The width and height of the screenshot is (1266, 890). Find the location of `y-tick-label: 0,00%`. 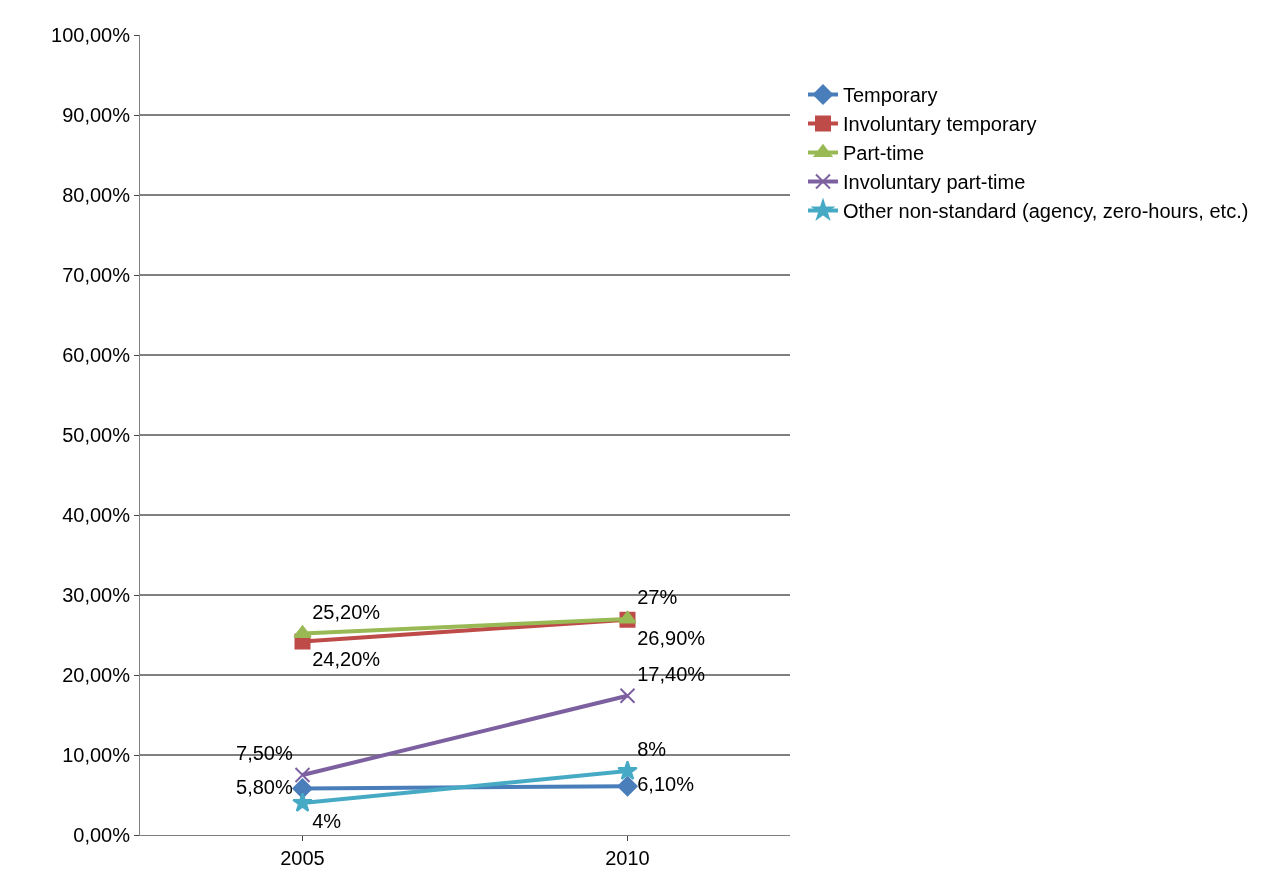

y-tick-label: 0,00% is located at coordinates (102, 835).